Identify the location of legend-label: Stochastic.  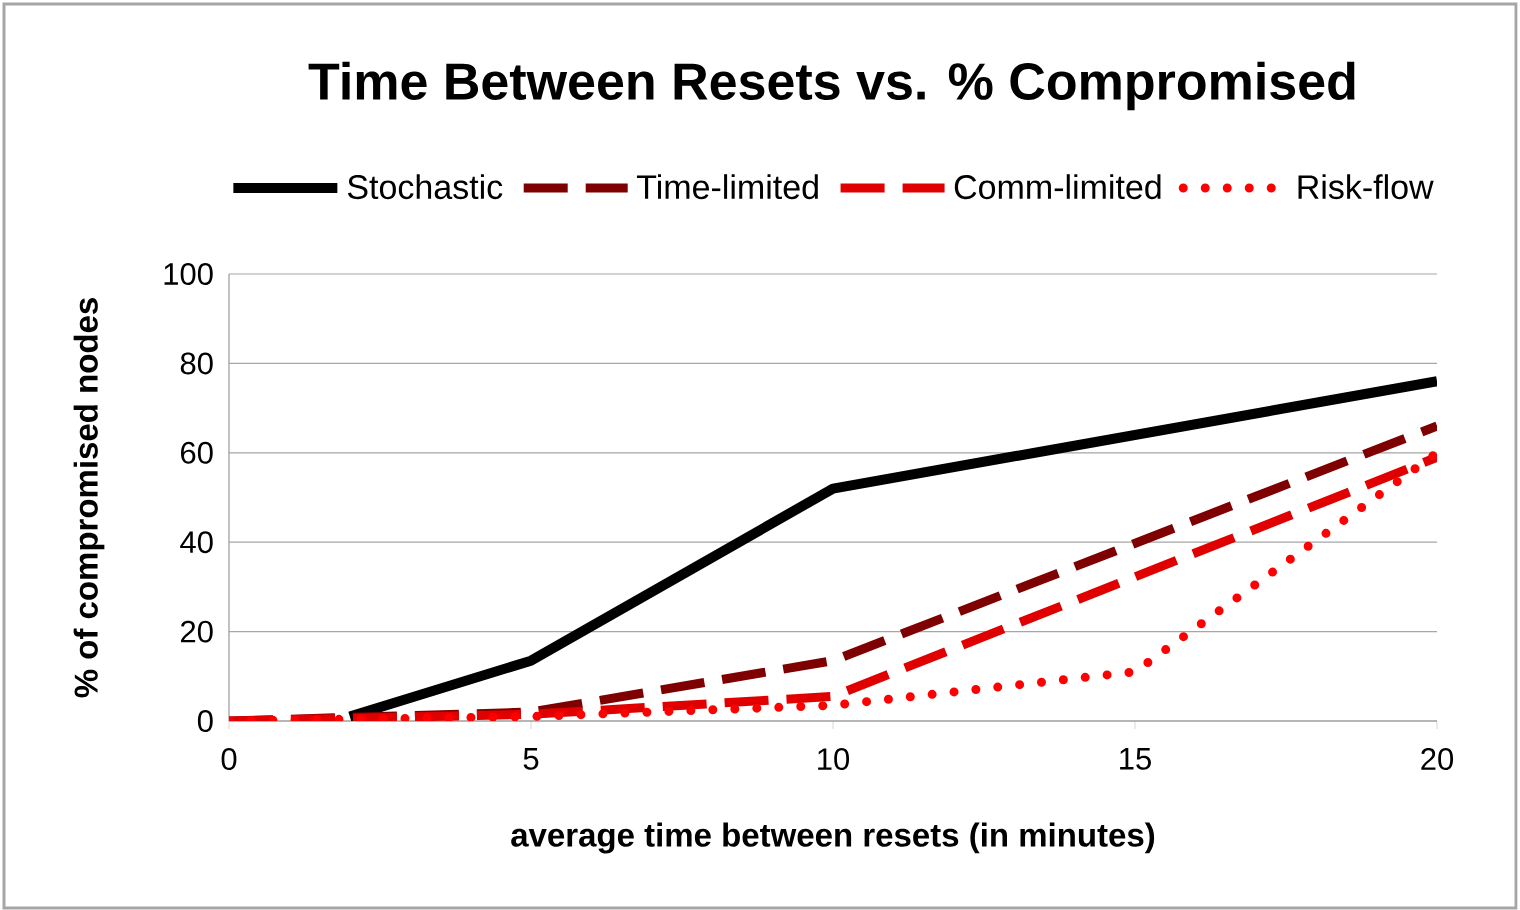
(425, 187).